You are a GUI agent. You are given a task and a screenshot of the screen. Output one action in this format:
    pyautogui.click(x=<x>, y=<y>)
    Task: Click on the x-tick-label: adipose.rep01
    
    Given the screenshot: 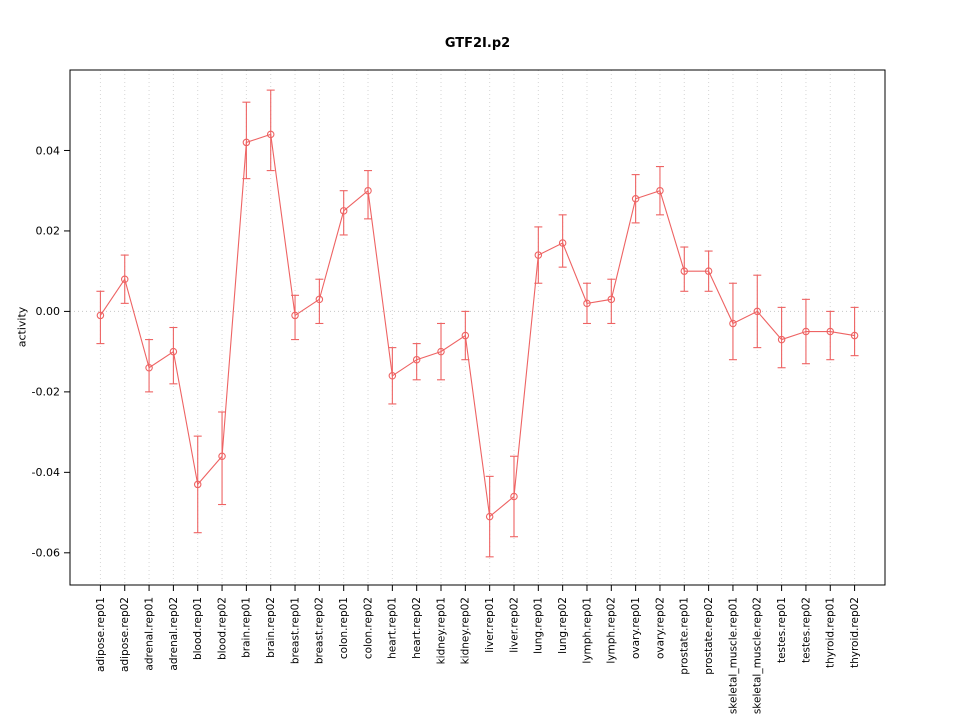 What is the action you would take?
    pyautogui.click(x=101, y=634)
    